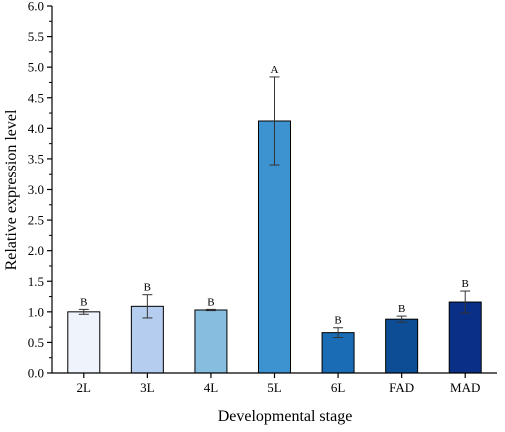  Describe the element at coordinates (36, 373) in the screenshot. I see `y-tick-label: 0.0` at that location.